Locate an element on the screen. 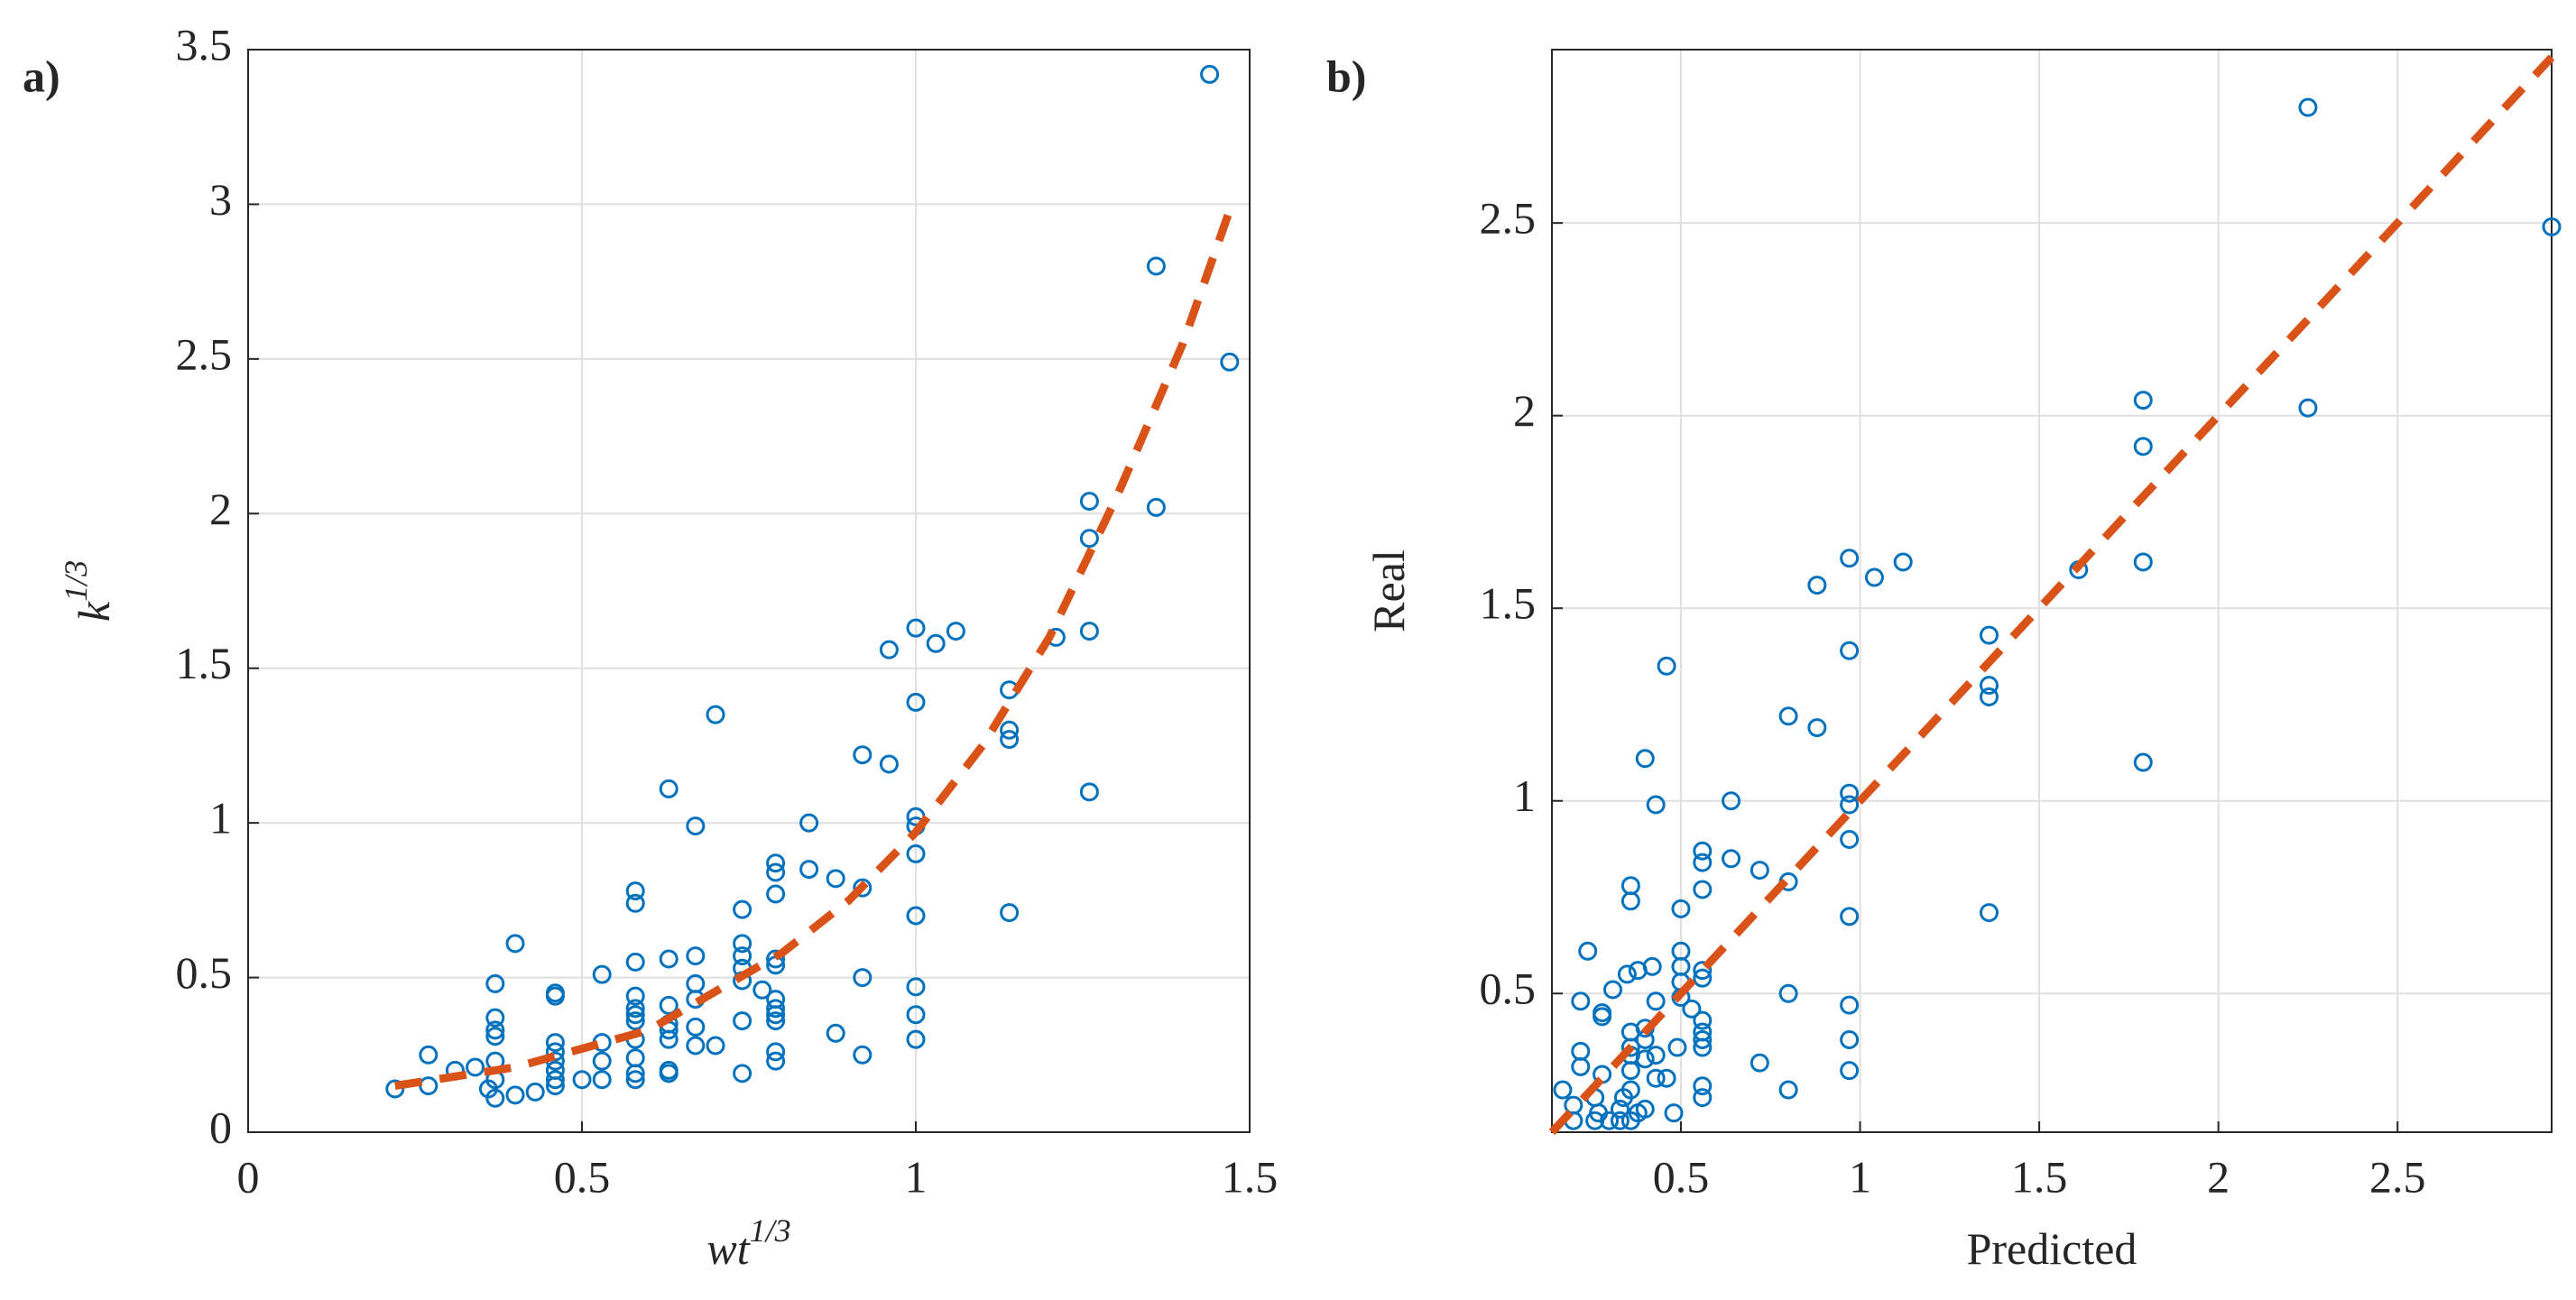 This screenshot has height=1300, width=2576. axis-label-base: Real is located at coordinates (1388, 590).